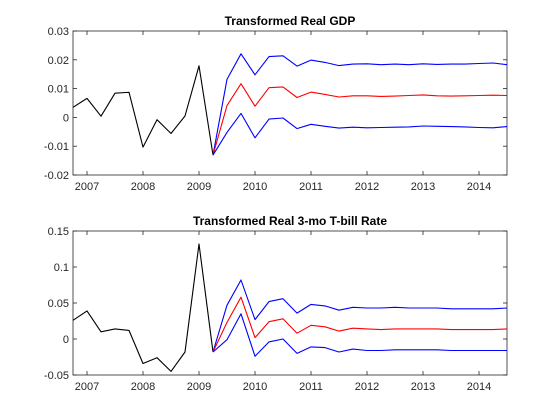 This screenshot has width=560, height=420. What do you see at coordinates (58, 32) in the screenshot?
I see `gdp-y-tick-label: 0.03` at bounding box center [58, 32].